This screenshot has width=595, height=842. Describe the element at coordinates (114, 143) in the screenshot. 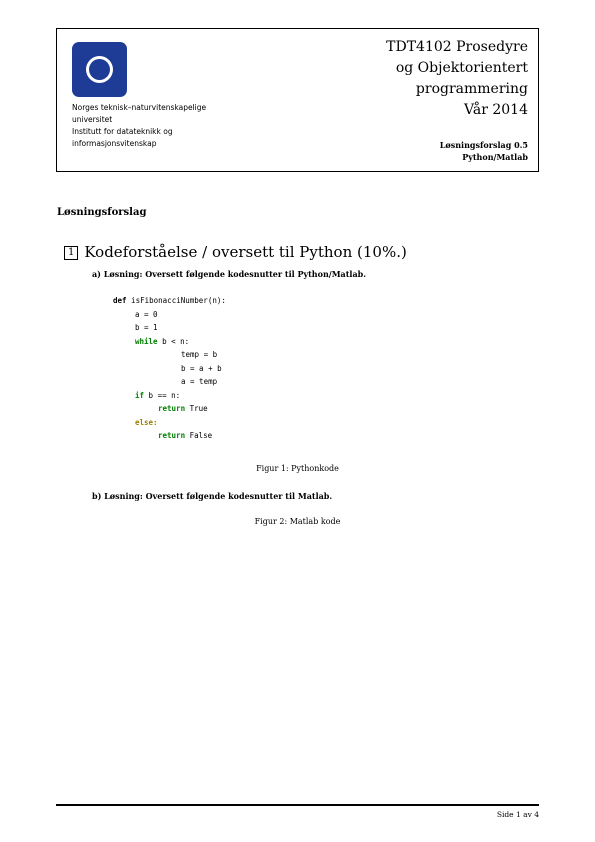

I see `institution-line: informasjonsvitenskap` at that location.